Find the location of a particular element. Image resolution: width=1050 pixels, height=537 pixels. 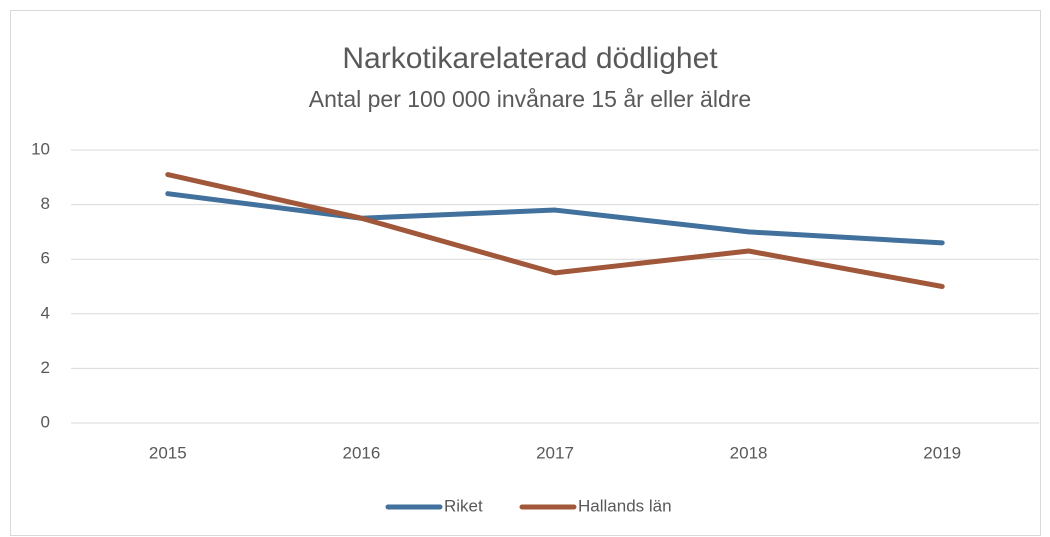

x-tick-label: 2019 is located at coordinates (942, 452).